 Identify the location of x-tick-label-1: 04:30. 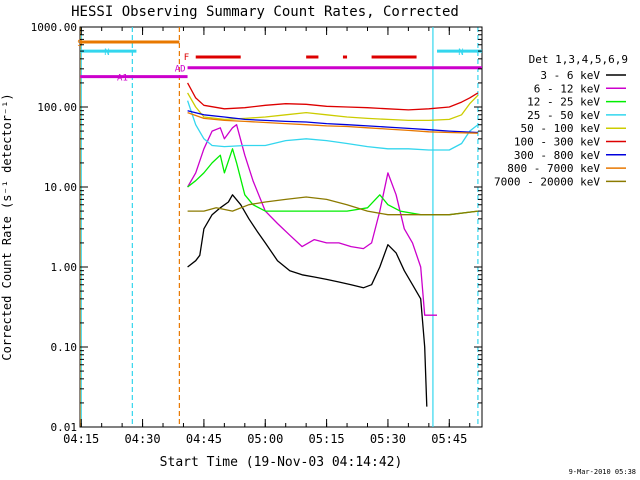
(143, 439).